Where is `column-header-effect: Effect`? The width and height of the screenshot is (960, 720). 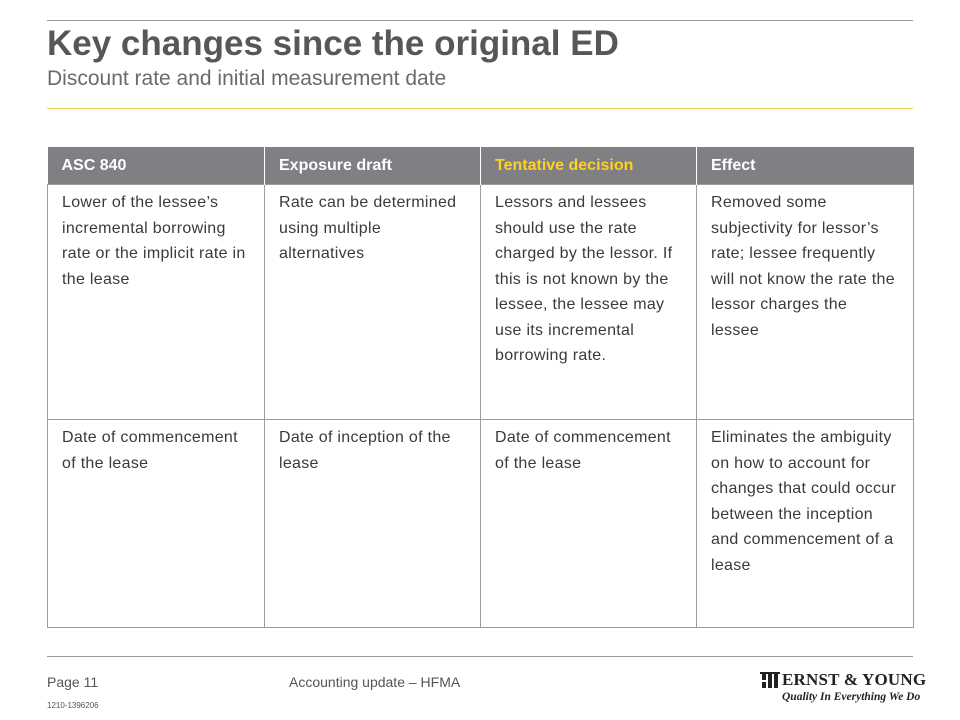
column-header-effect: Effect is located at coordinates (805, 166).